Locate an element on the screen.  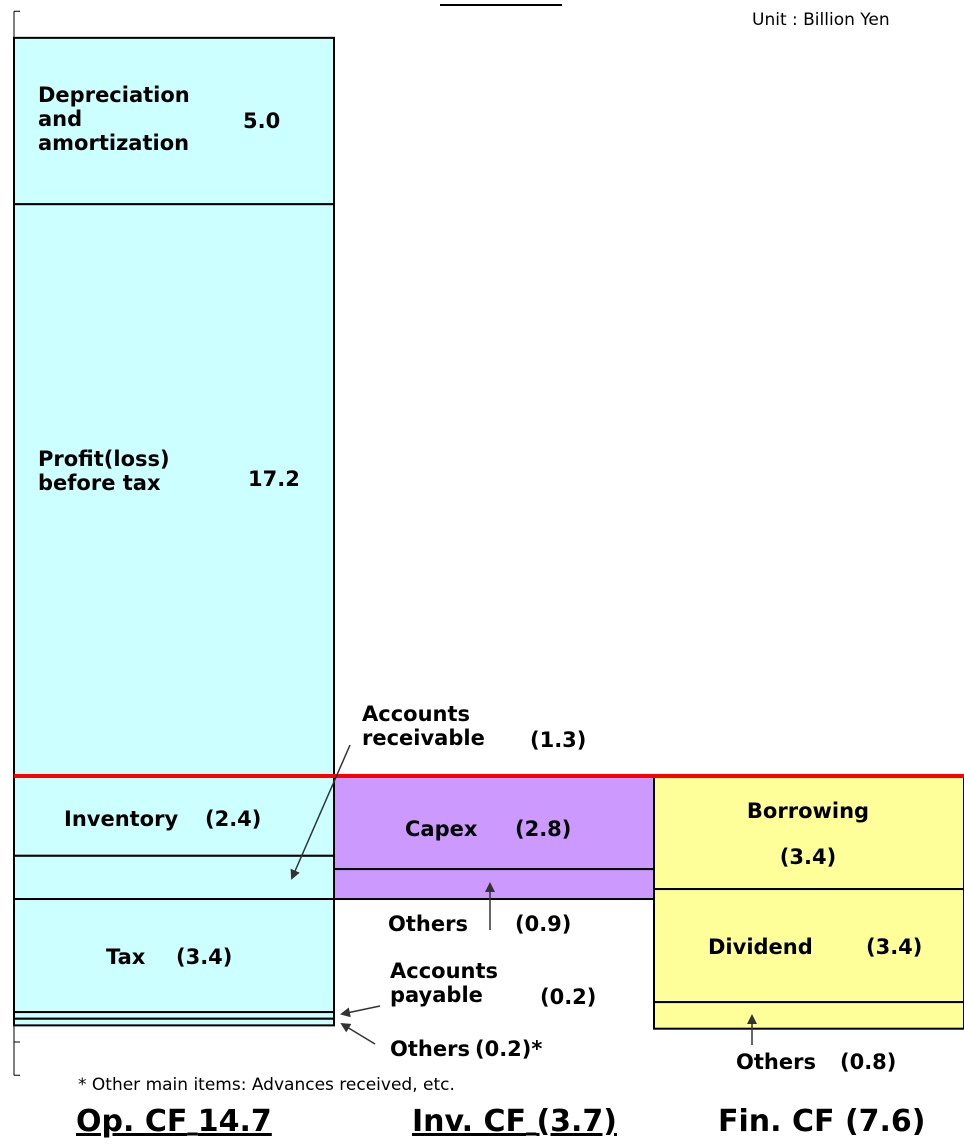
segment-value: (0.2)* is located at coordinates (508, 1049).